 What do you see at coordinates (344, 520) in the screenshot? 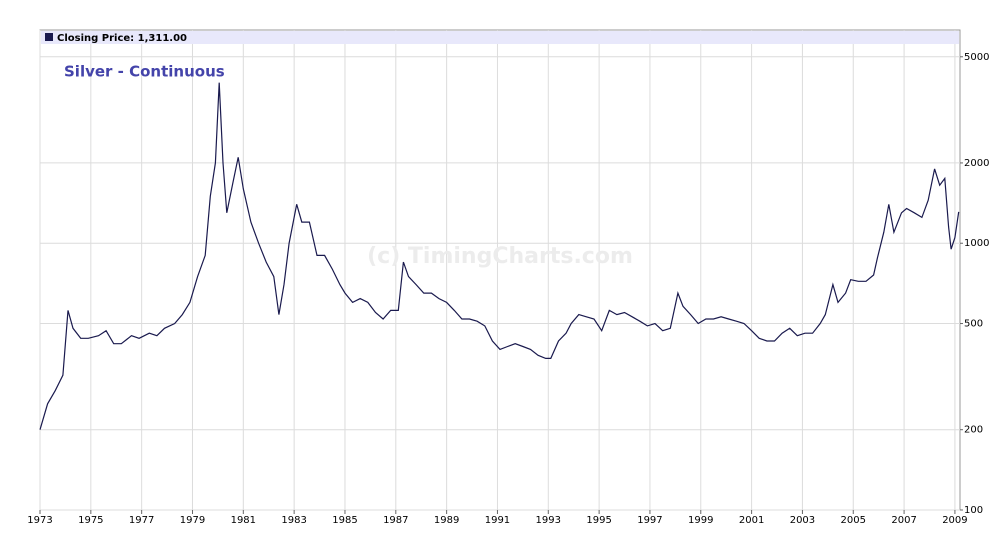
I see `x-tick-label: 1985` at bounding box center [344, 520].